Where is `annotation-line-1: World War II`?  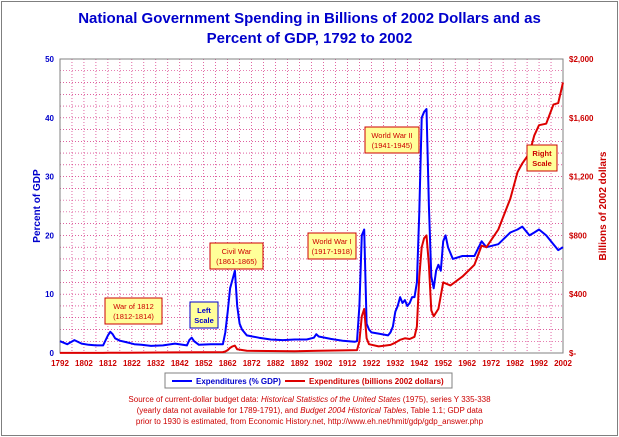 annotation-line-1: World War II is located at coordinates (391, 135).